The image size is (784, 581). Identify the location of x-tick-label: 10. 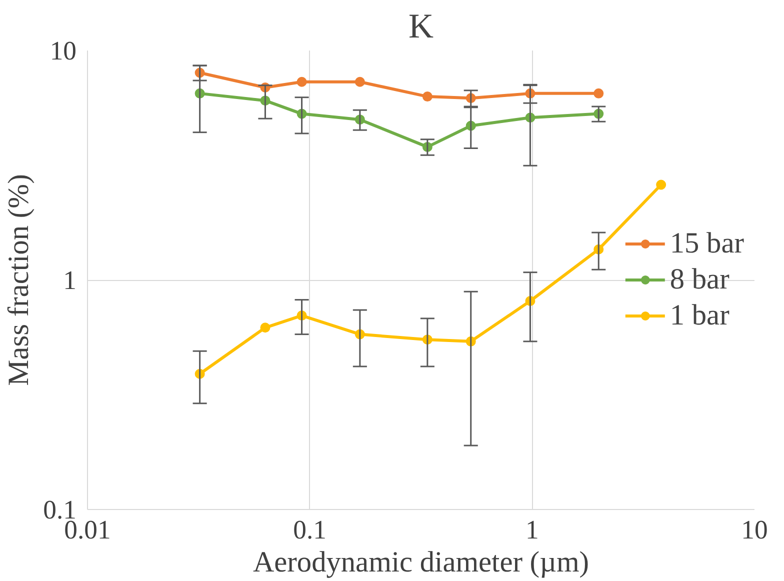
(754, 529).